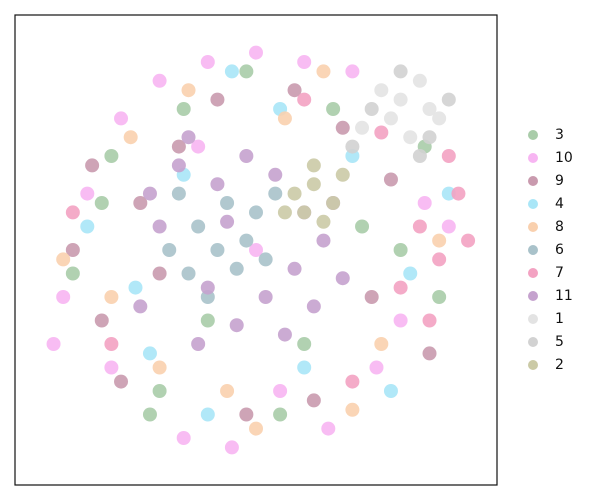  I want to click on legend-label: 6, so click(559, 250).